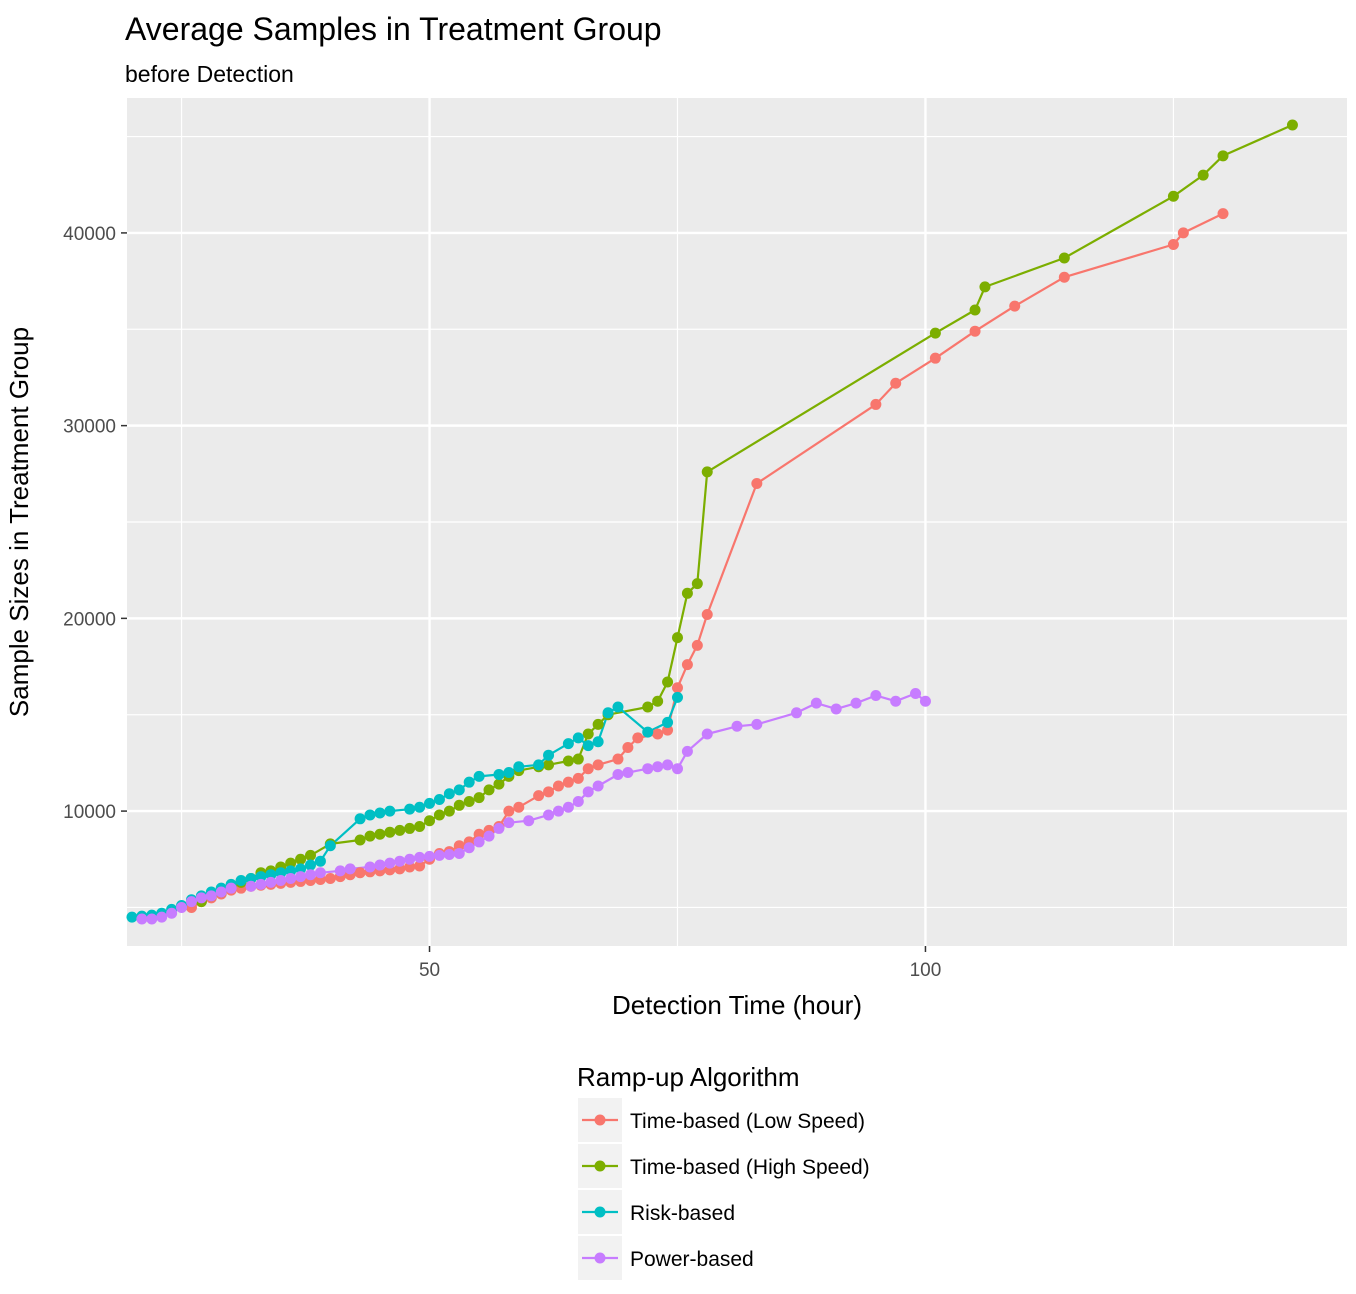  Describe the element at coordinates (89, 619) in the screenshot. I see `y-tick-label: 20000` at that location.